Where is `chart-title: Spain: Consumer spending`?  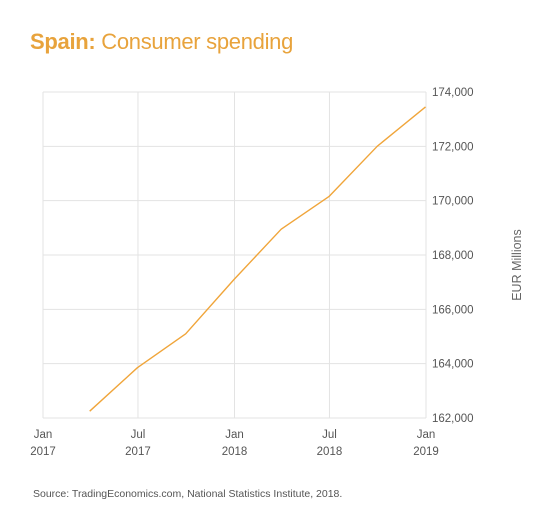
chart-title: Spain: Consumer spending is located at coordinates (161, 42).